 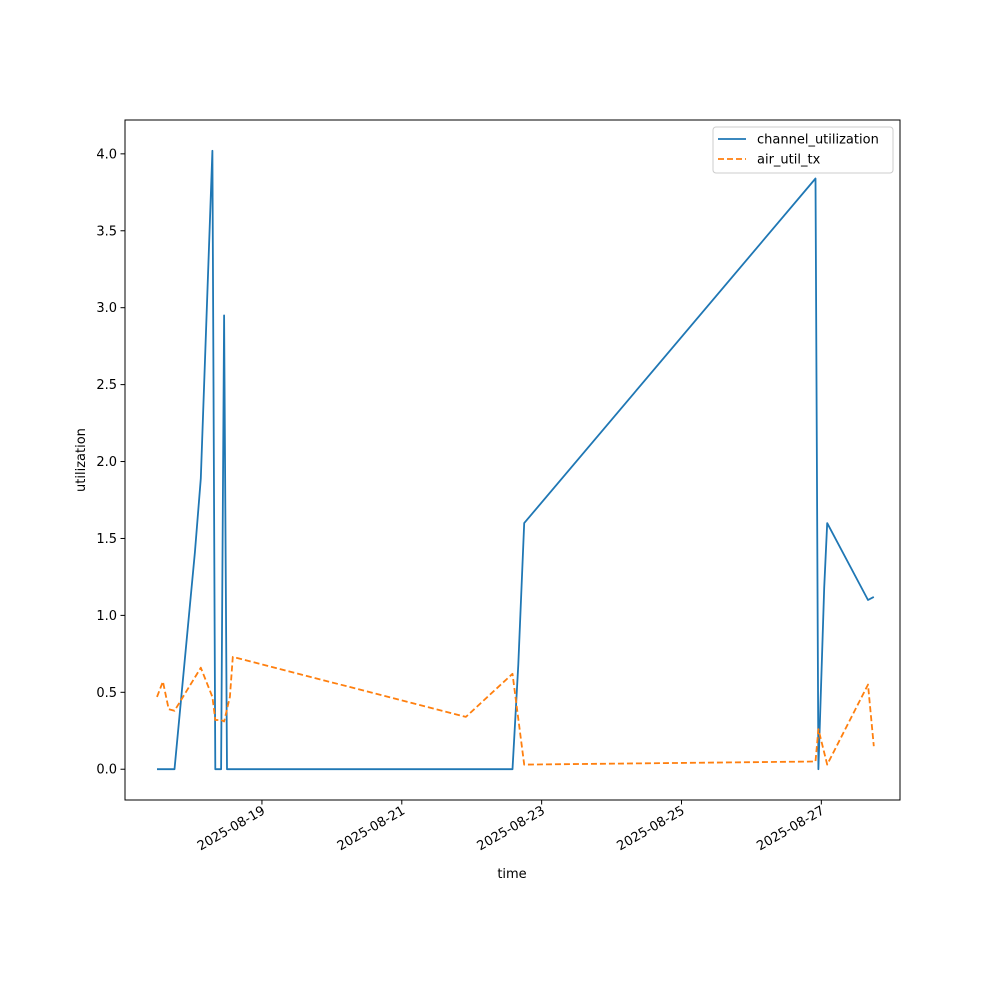 I want to click on y-axis: 0.0 0.5 1.0 1.5 2.0 2.5 3.0 3.5 4.0, so click(x=110, y=462).